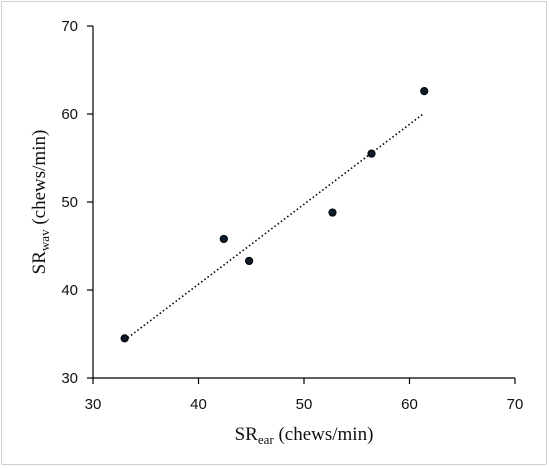 The width and height of the screenshot is (550, 468). Describe the element at coordinates (324, 434) in the screenshot. I see `x-axis-title-unit: (chews/min)` at that location.